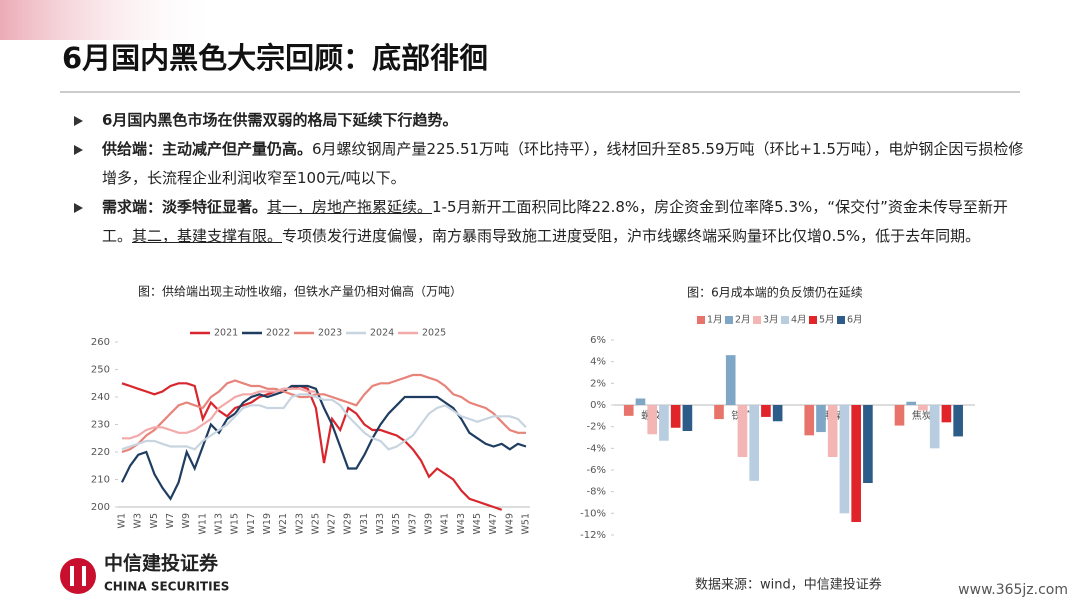 Image resolution: width=1080 pixels, height=608 pixels. What do you see at coordinates (235, 523) in the screenshot?
I see `x-tick-label: W15` at bounding box center [235, 523].